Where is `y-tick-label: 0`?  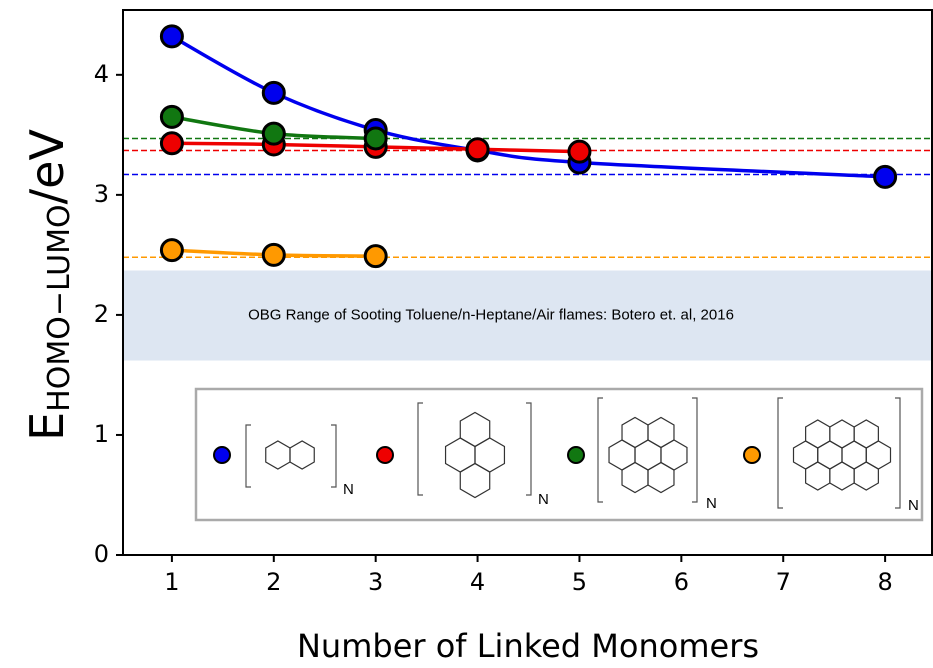
y-tick-label: 0 is located at coordinates (101, 554).